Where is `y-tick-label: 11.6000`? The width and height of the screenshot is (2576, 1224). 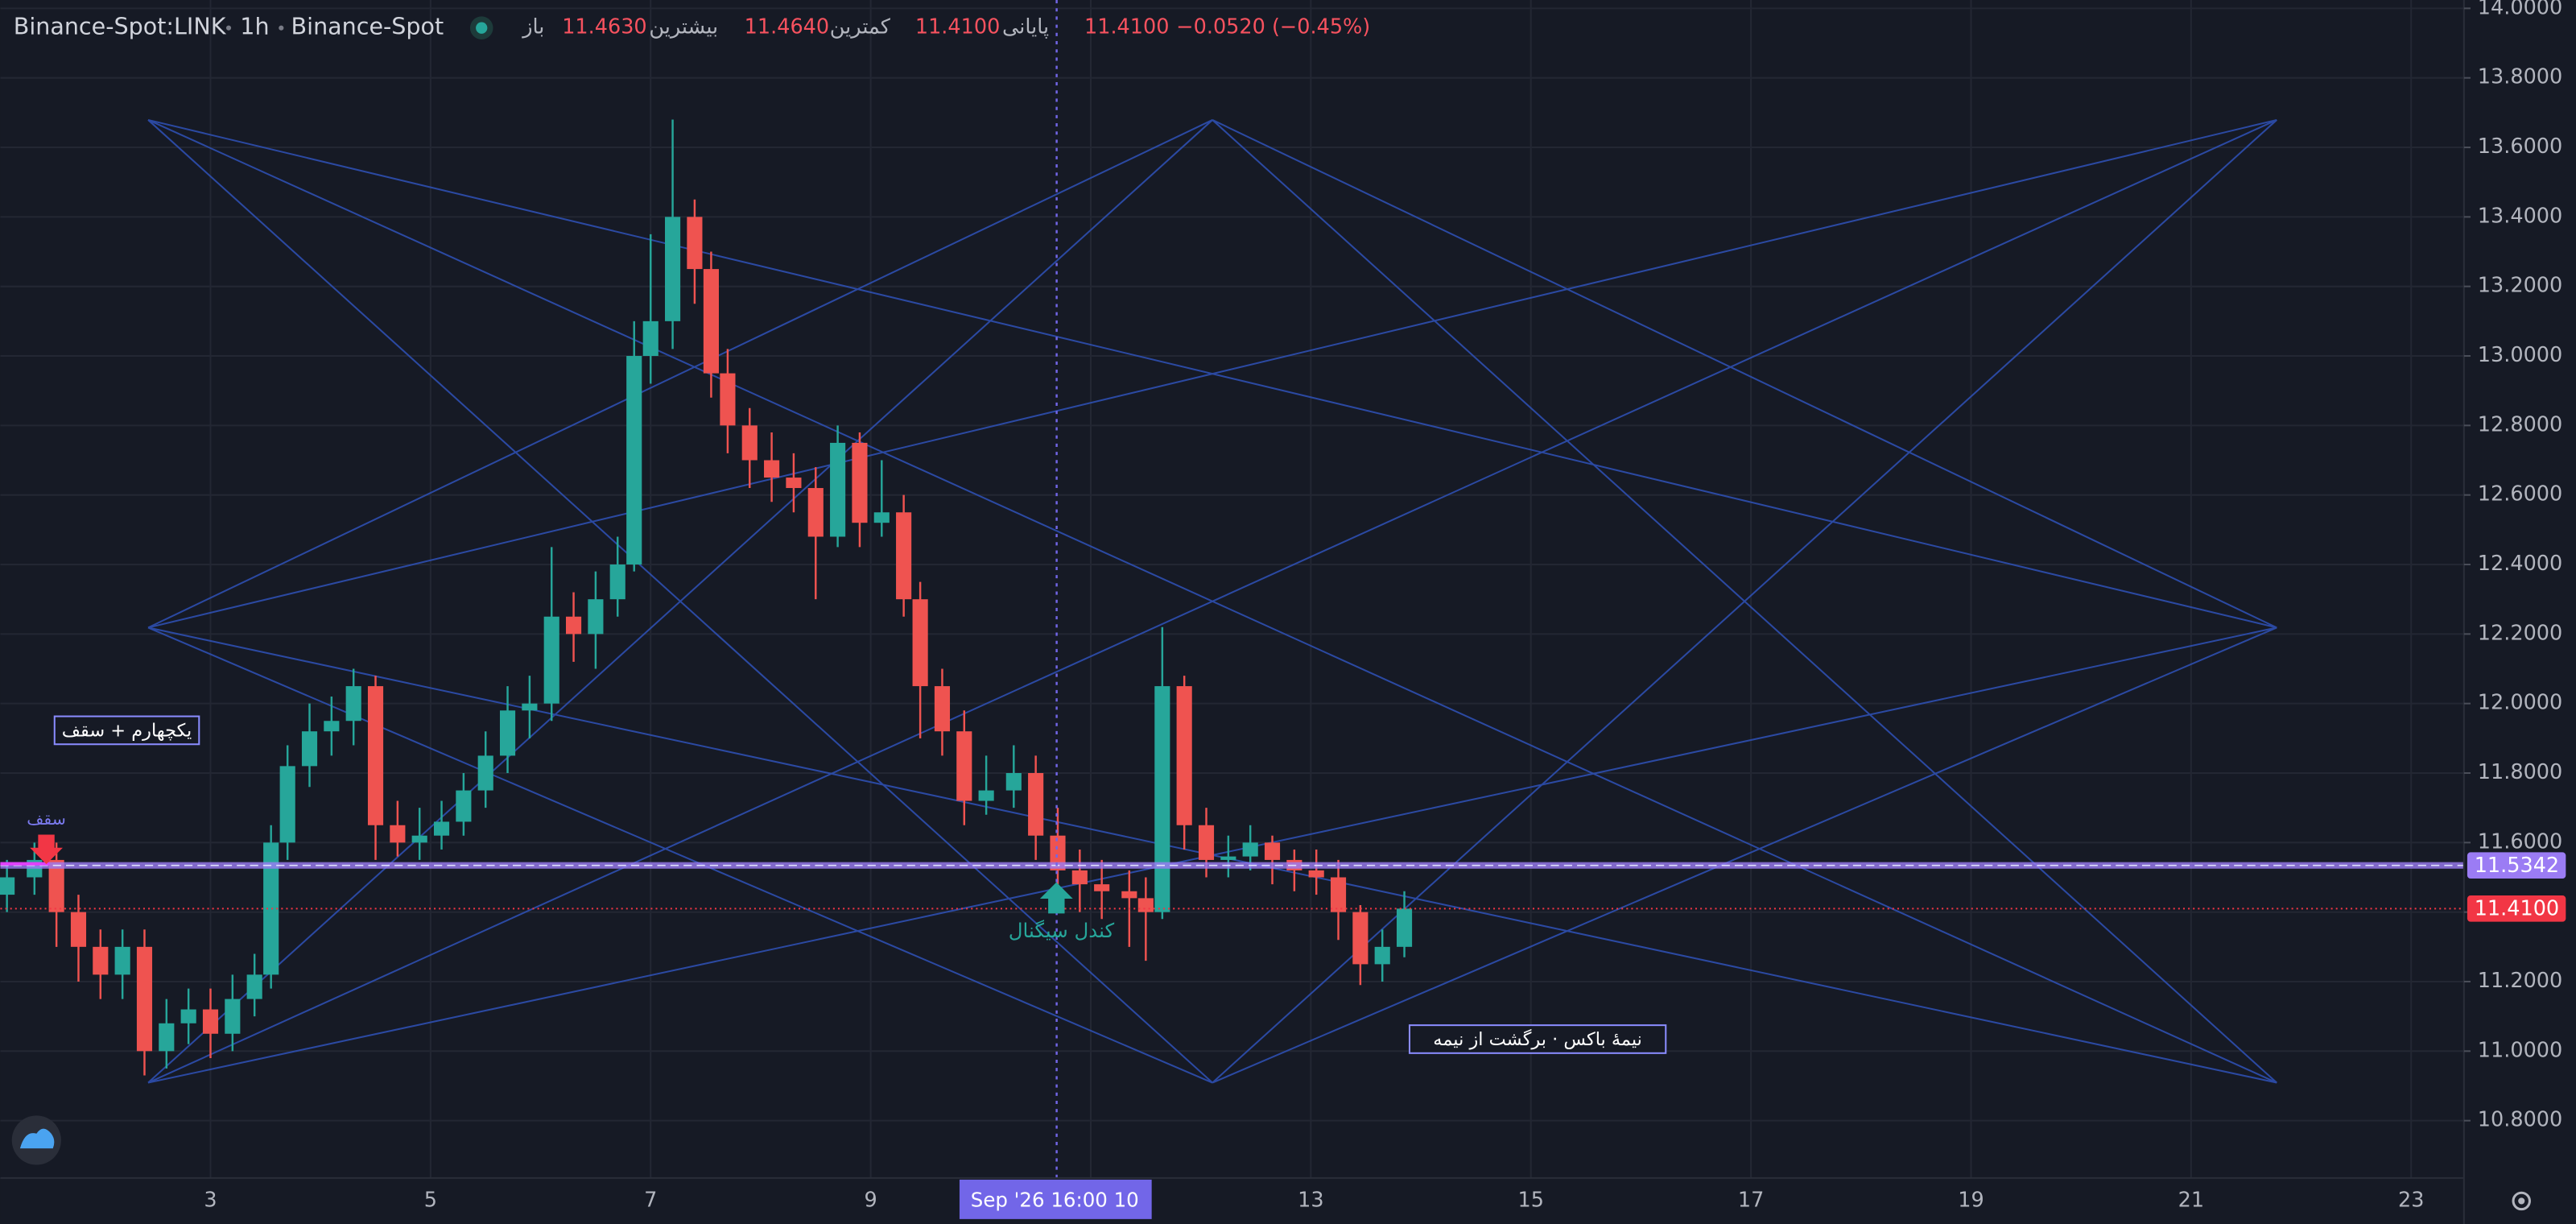 y-tick-label: 11.6000 is located at coordinates (2520, 841).